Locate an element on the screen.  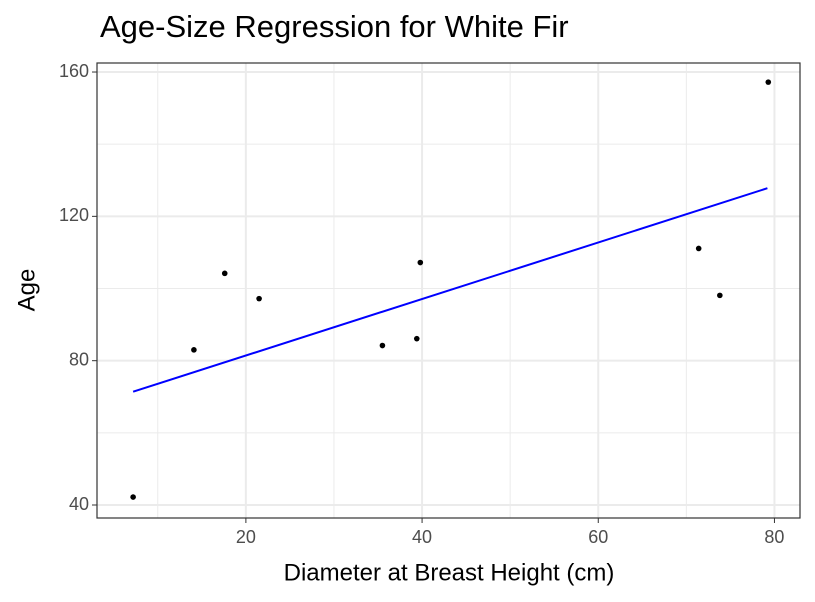
y-tick-label: 120 is located at coordinates (74, 215).